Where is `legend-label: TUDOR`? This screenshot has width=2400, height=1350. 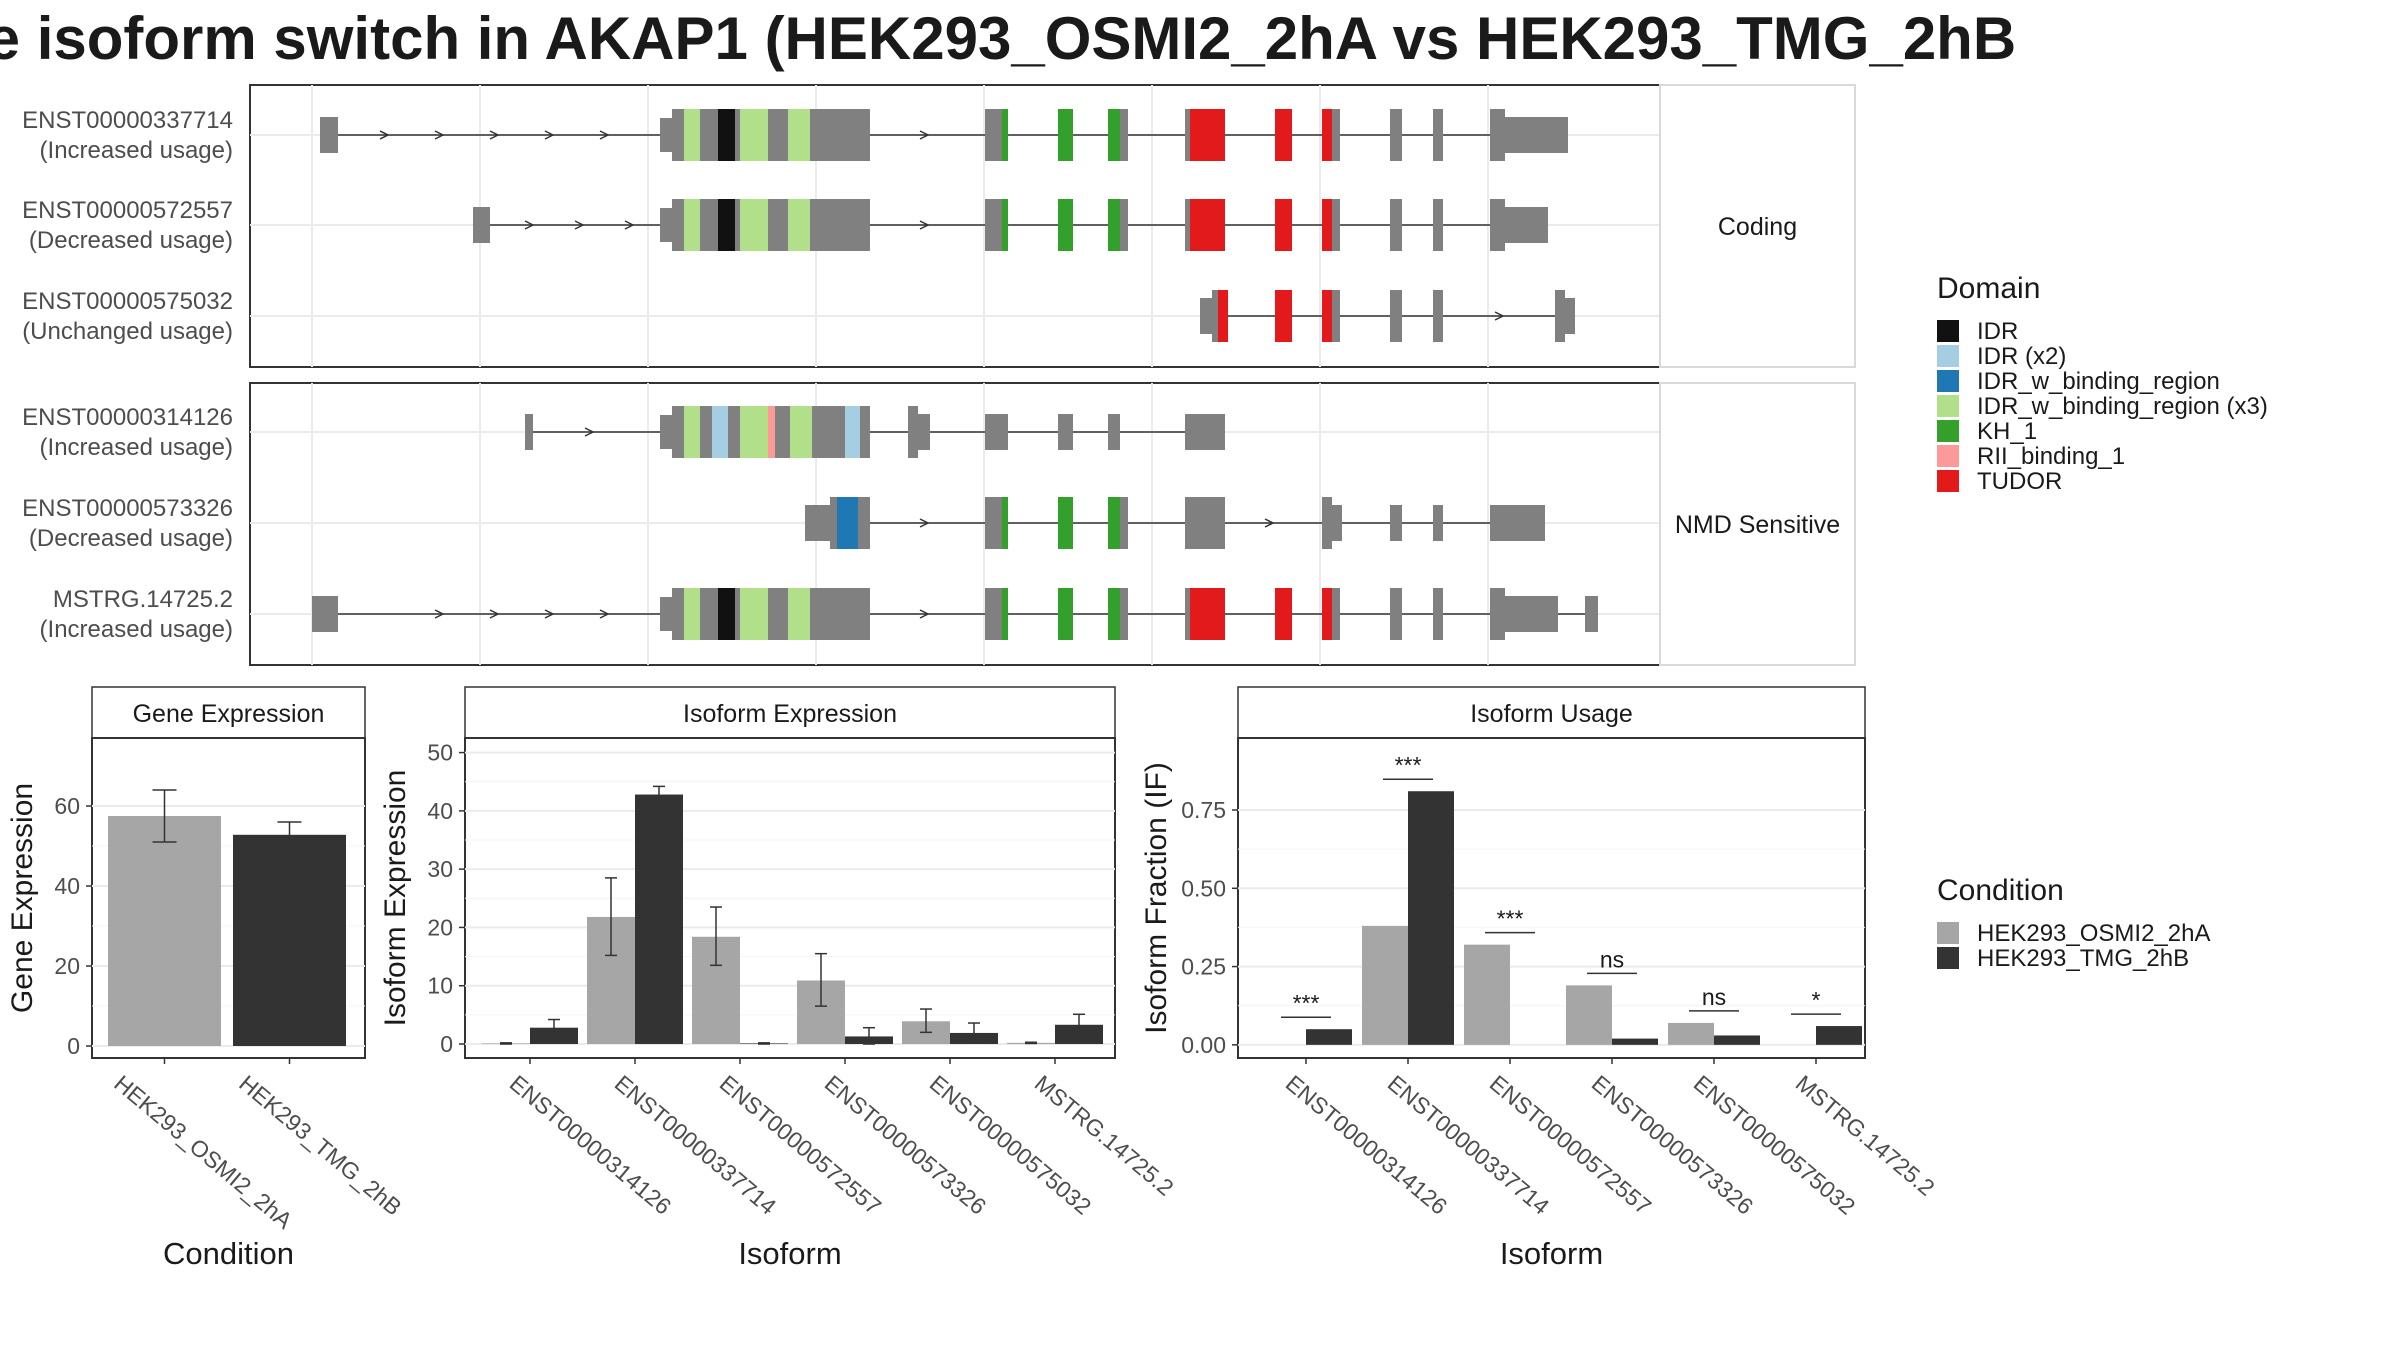 legend-label: TUDOR is located at coordinates (2019, 481).